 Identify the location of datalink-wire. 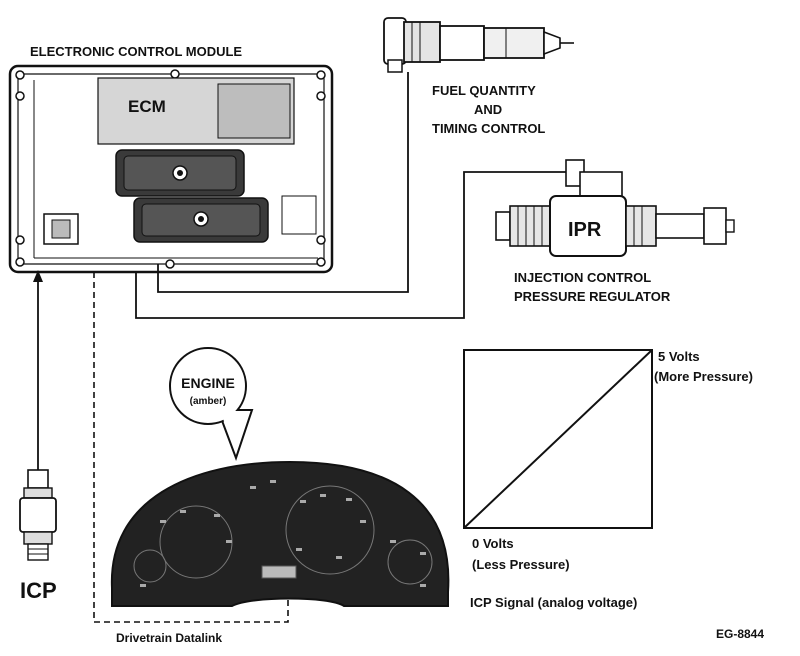
(191, 447).